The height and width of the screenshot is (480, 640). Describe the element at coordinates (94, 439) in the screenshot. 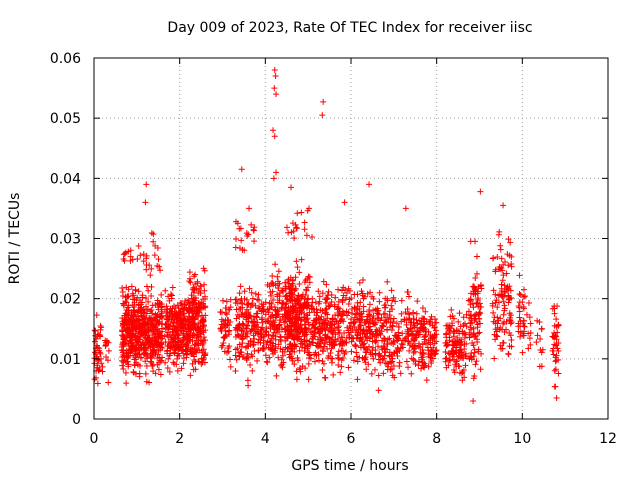

I see `x-tick-label: 0` at that location.